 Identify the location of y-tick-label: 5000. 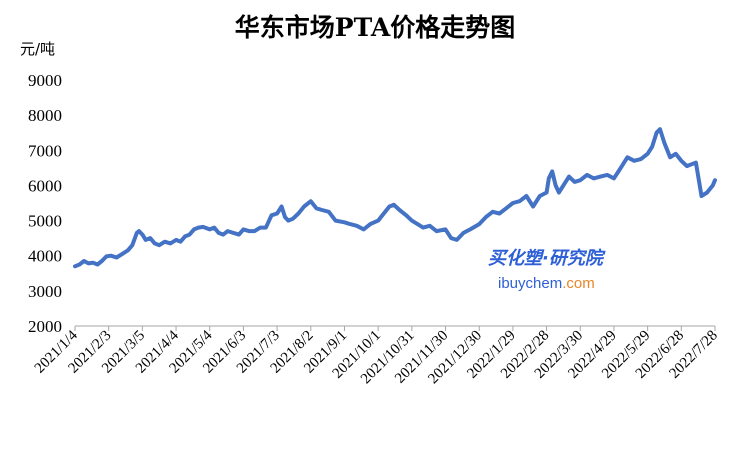
(45, 221).